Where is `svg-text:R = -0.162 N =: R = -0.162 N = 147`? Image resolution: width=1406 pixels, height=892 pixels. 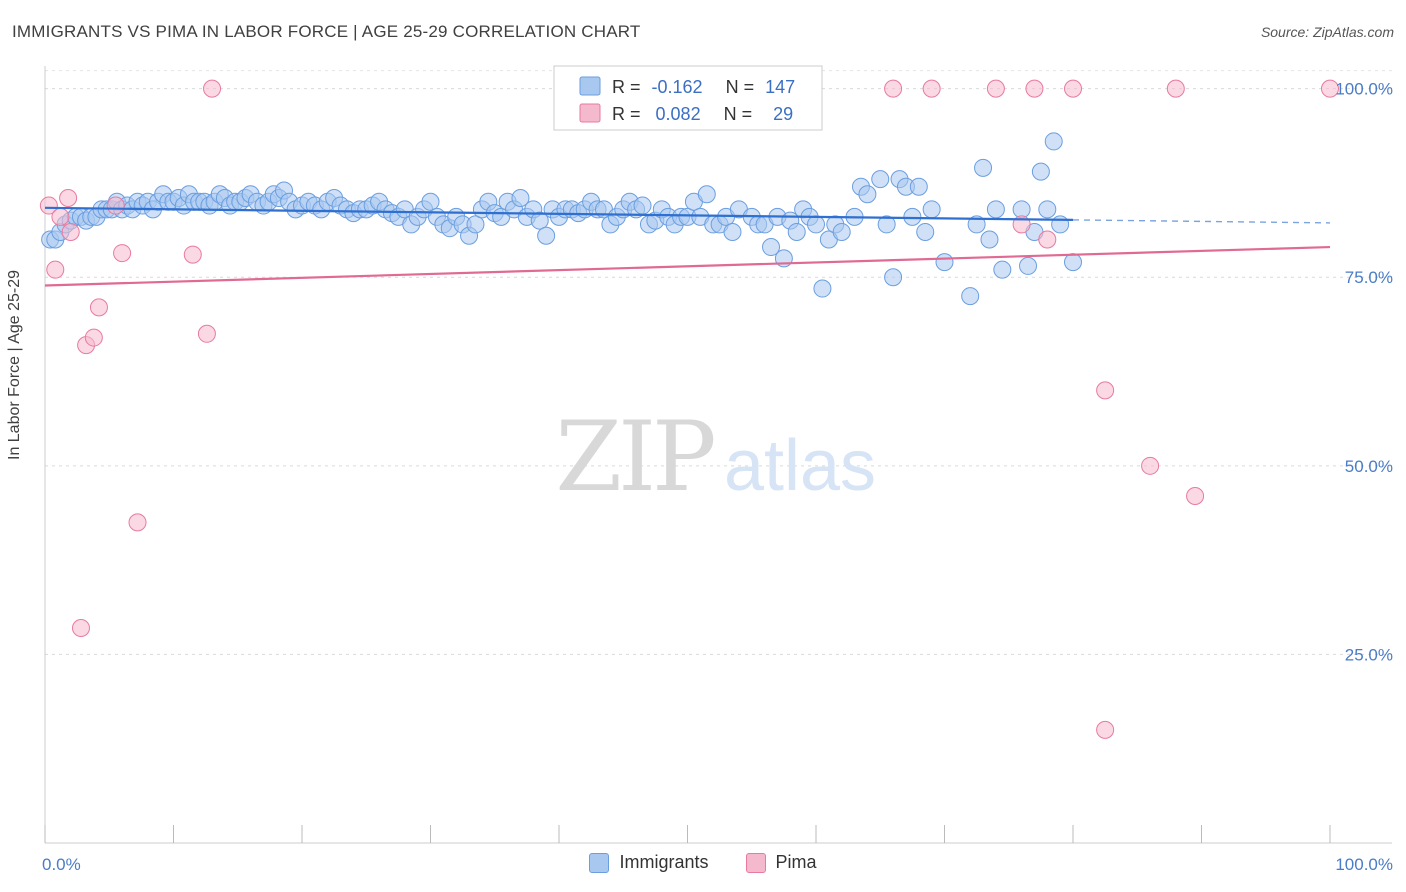
svg-text:R = -0.162 N =: R = -0.162 N = 147 is located at coordinates (703, 87).